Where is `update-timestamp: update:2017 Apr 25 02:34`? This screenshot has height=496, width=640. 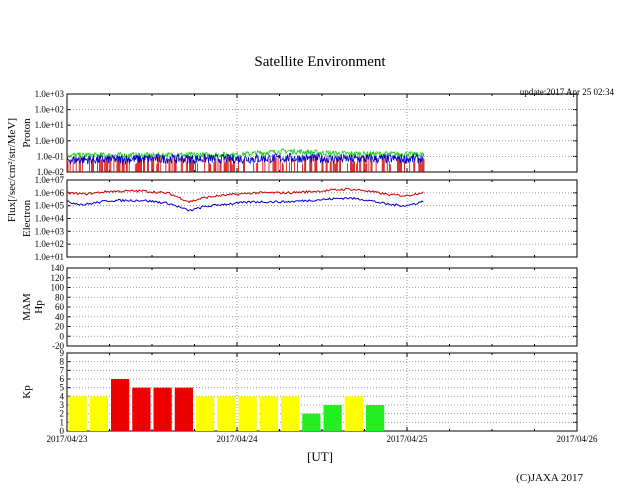
update-timestamp: update:2017 Apr 25 02:34 is located at coordinates (567, 92).